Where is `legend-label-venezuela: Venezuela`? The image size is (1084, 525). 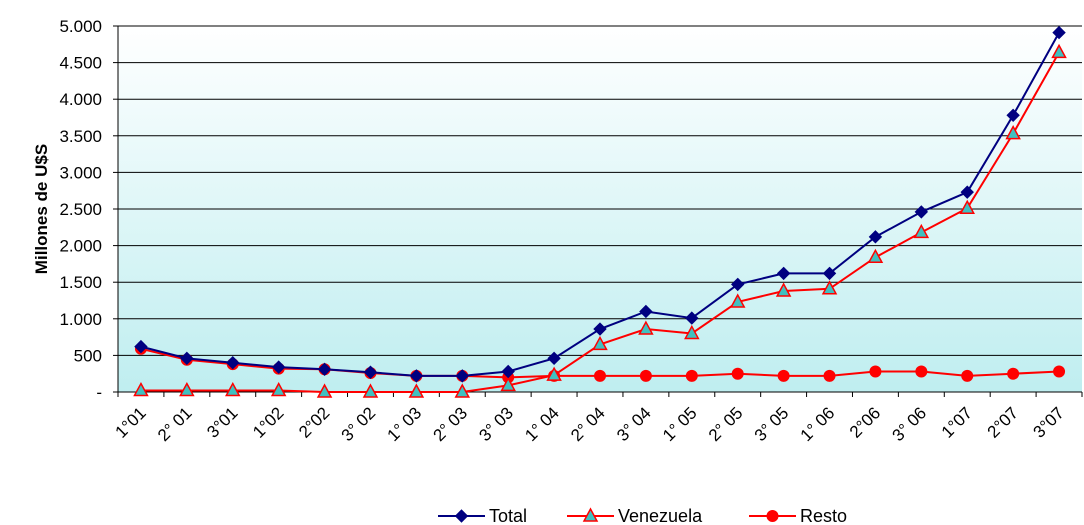 legend-label-venezuela: Venezuela is located at coordinates (660, 515).